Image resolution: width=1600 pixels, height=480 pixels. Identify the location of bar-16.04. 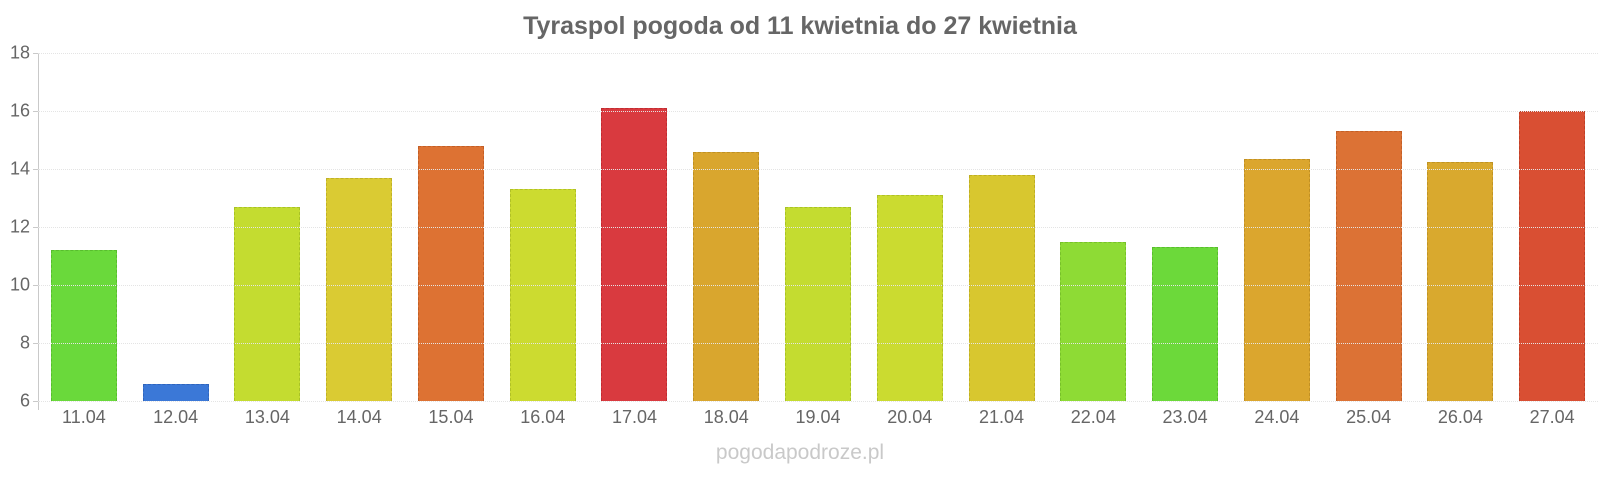
(542, 295).